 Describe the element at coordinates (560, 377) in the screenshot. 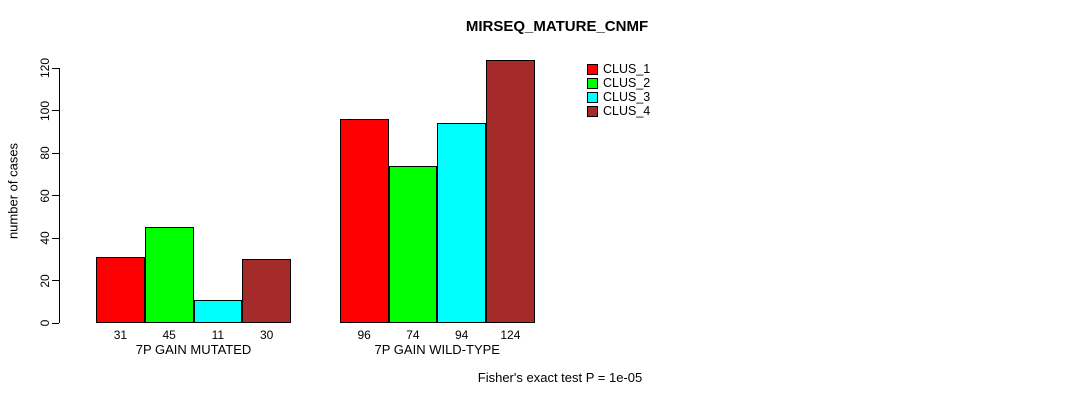

I see `stat-test-annotation: Fisher's exact test P = 1e-05` at that location.